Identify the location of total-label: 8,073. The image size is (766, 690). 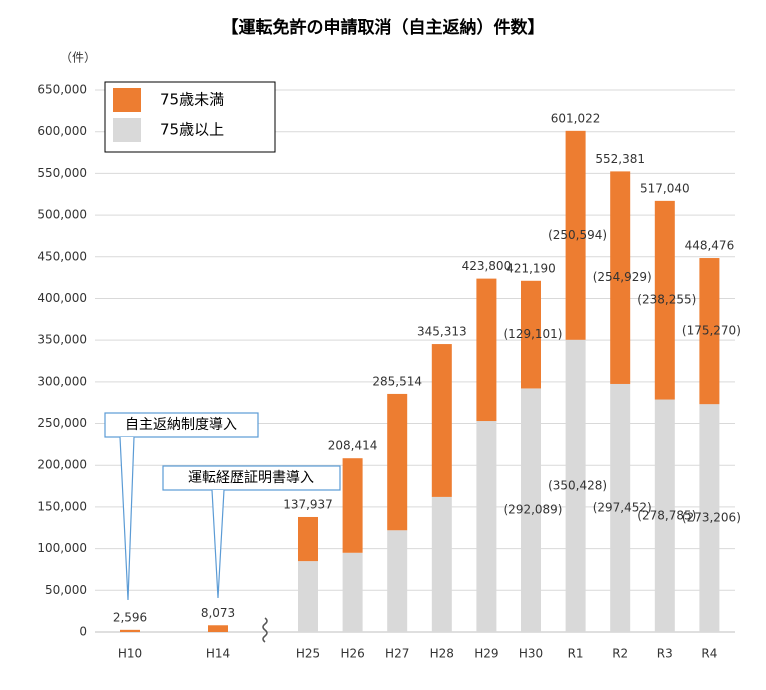
(218, 613).